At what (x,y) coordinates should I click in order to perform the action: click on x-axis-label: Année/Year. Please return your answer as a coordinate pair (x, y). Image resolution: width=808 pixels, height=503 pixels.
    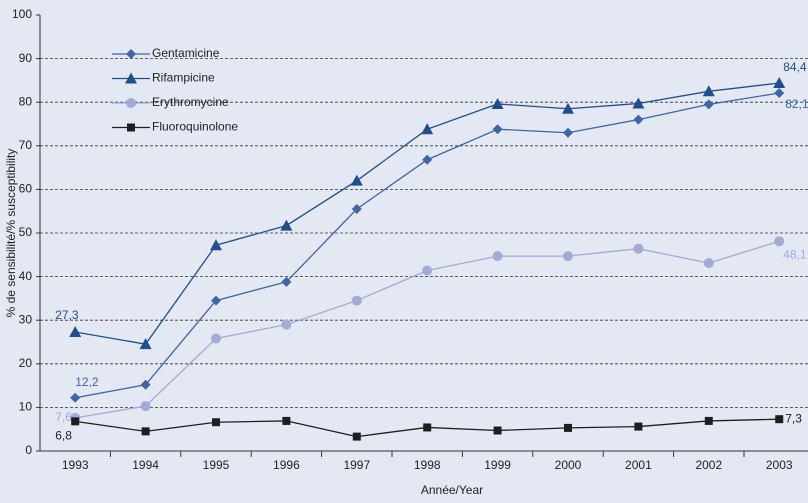
    Looking at the image, I should click on (452, 490).